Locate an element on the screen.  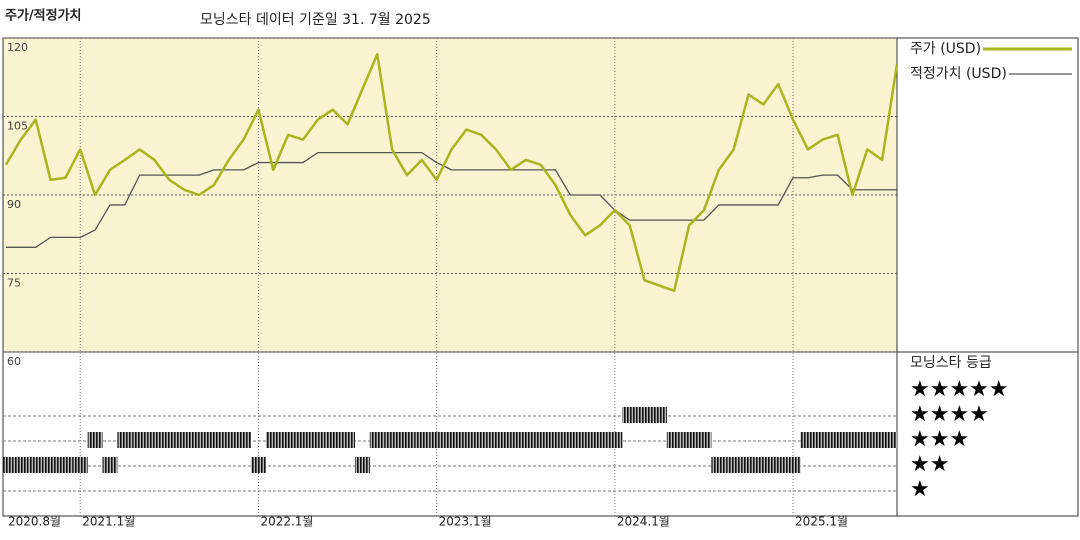
rating-layer is located at coordinates (450, 440).